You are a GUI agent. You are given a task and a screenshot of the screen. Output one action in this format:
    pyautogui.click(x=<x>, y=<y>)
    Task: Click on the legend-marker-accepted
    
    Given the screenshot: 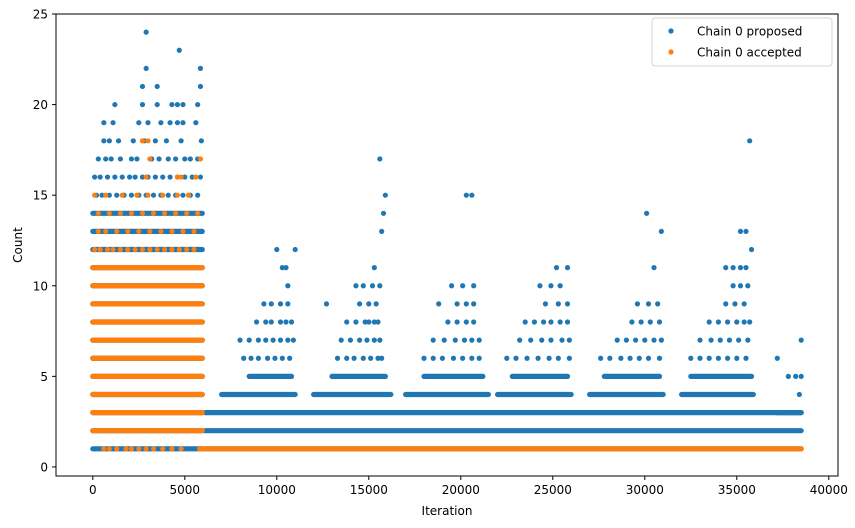 What is the action you would take?
    pyautogui.click(x=671, y=52)
    